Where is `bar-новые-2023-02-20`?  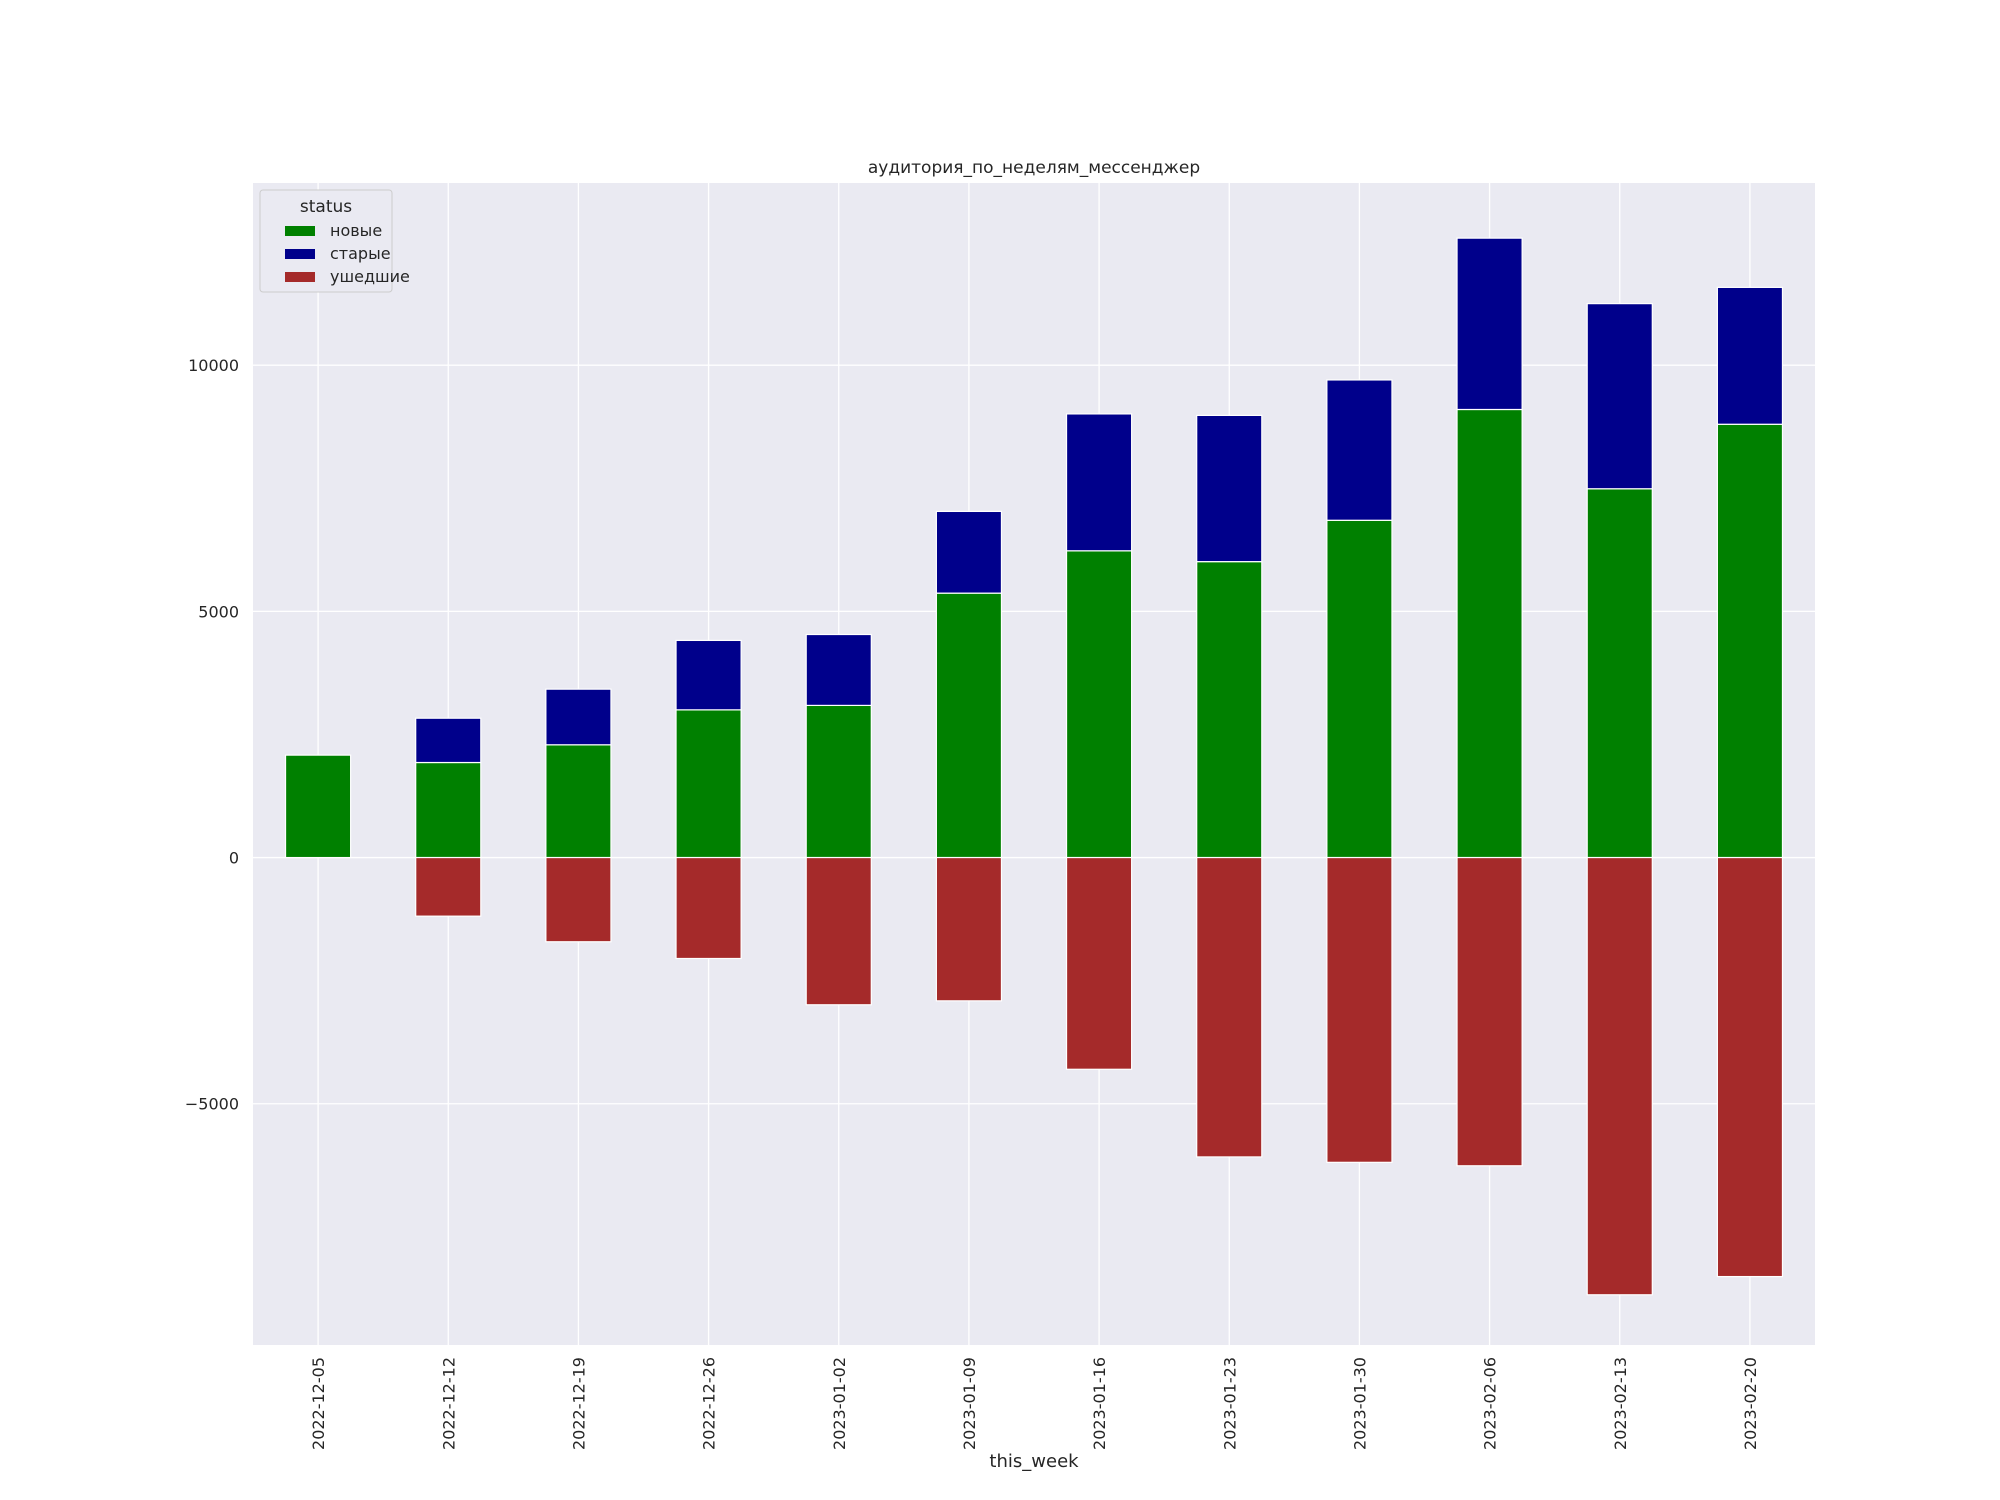
bar-новые-2023-02-20 is located at coordinates (1750, 641).